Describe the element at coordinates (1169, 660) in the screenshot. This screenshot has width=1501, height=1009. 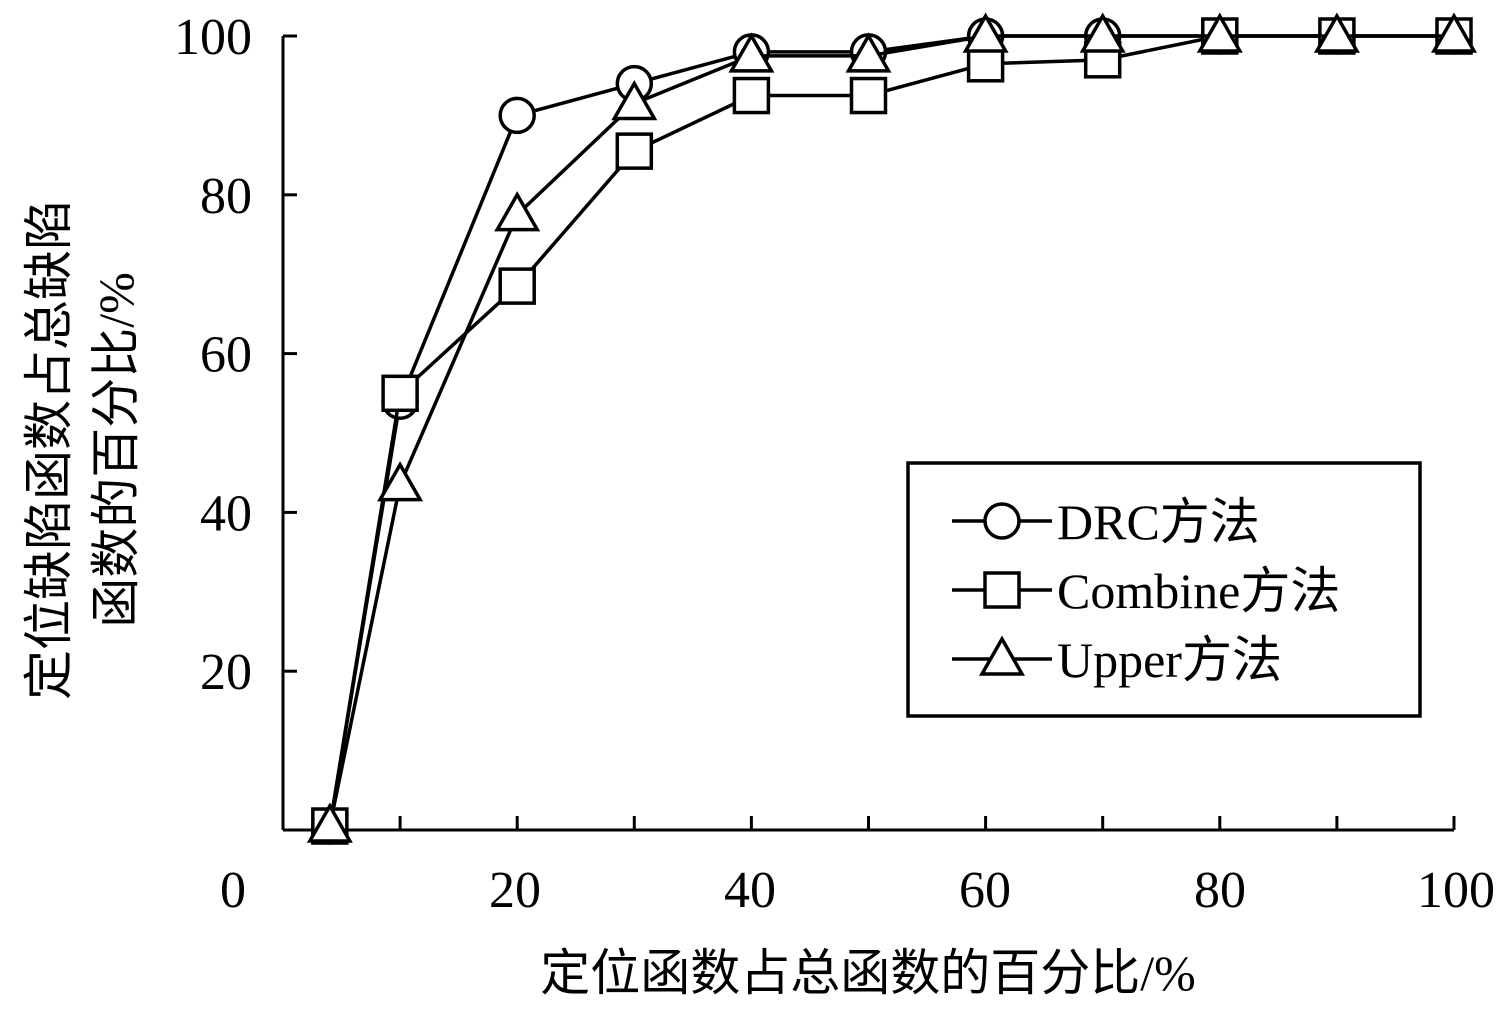
I see `legend-label: Upper方法` at that location.